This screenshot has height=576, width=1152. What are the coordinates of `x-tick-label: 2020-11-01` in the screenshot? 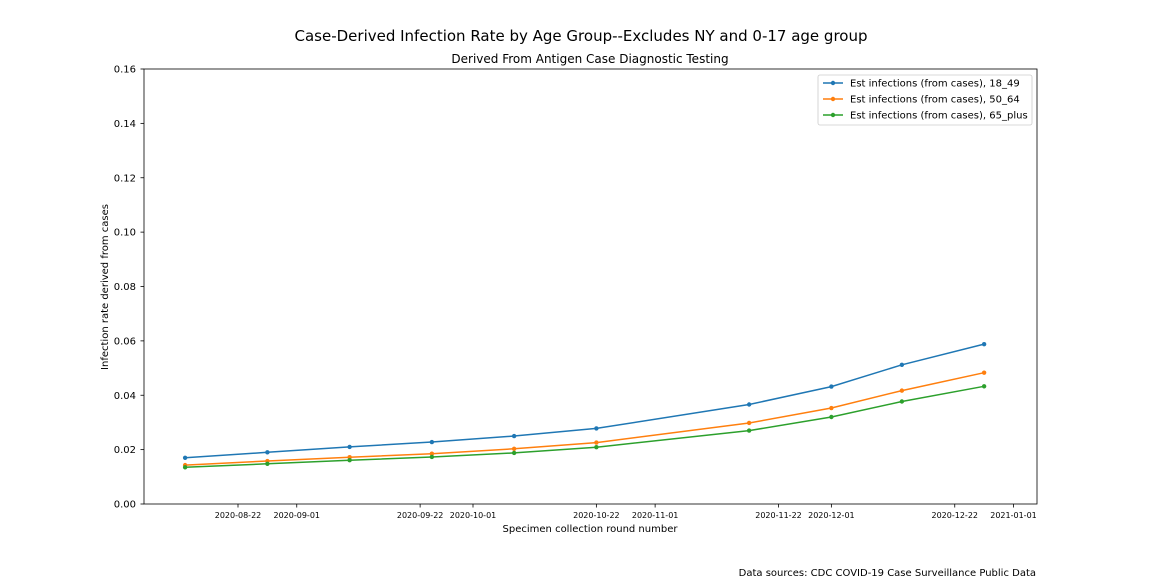 It's located at (655, 515).